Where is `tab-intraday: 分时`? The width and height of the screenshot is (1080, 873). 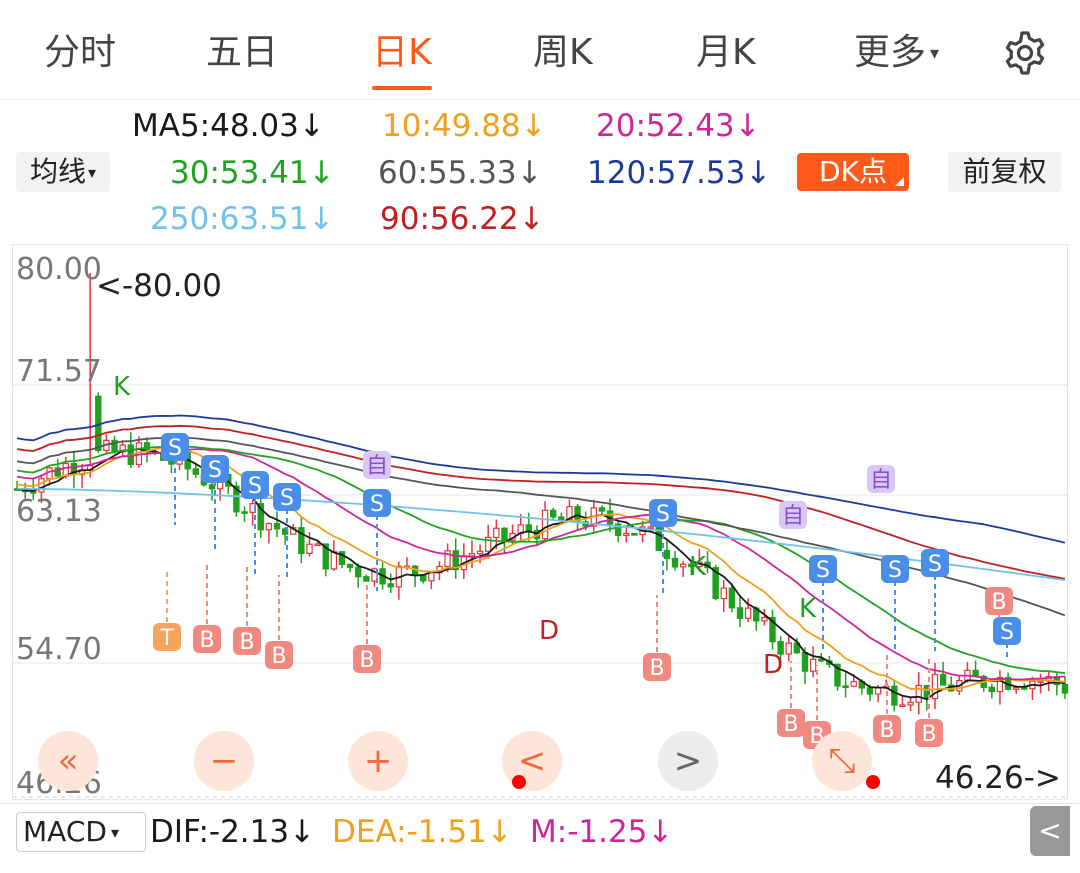 tab-intraday: 分时 is located at coordinates (80, 52).